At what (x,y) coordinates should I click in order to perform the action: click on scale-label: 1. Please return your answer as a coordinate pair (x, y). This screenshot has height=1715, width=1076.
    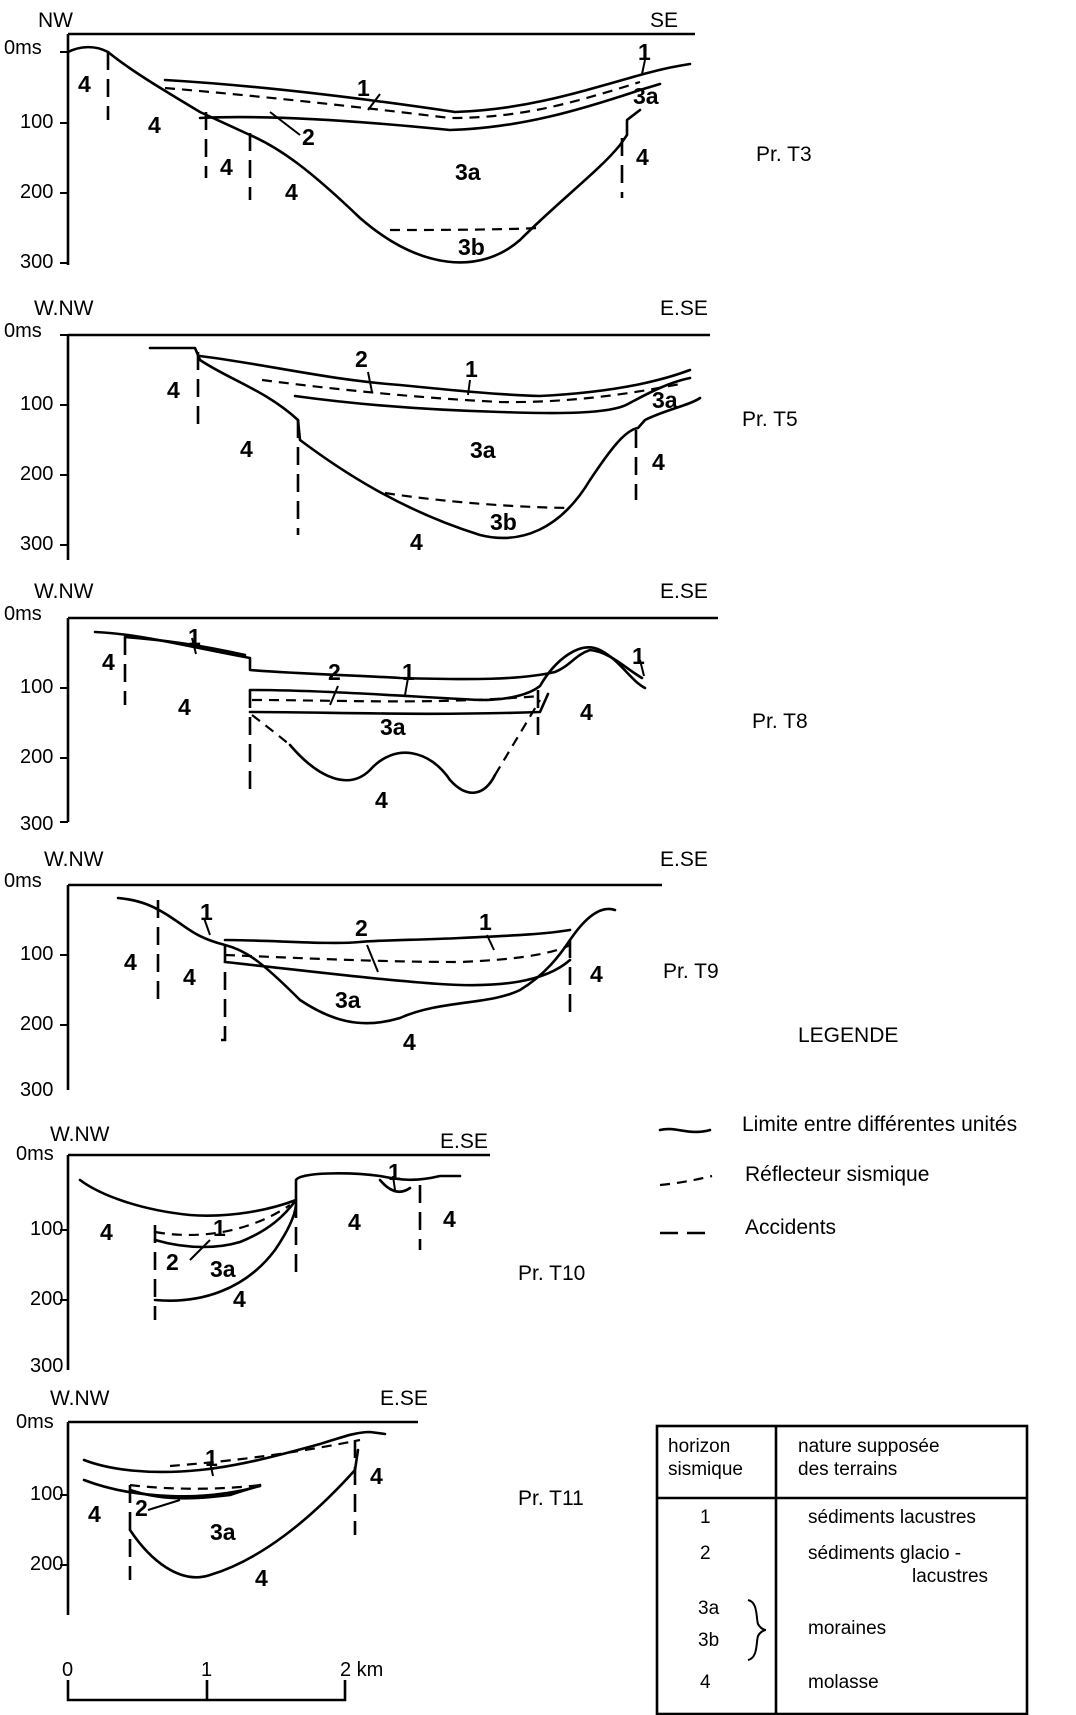
    Looking at the image, I should click on (206, 1670).